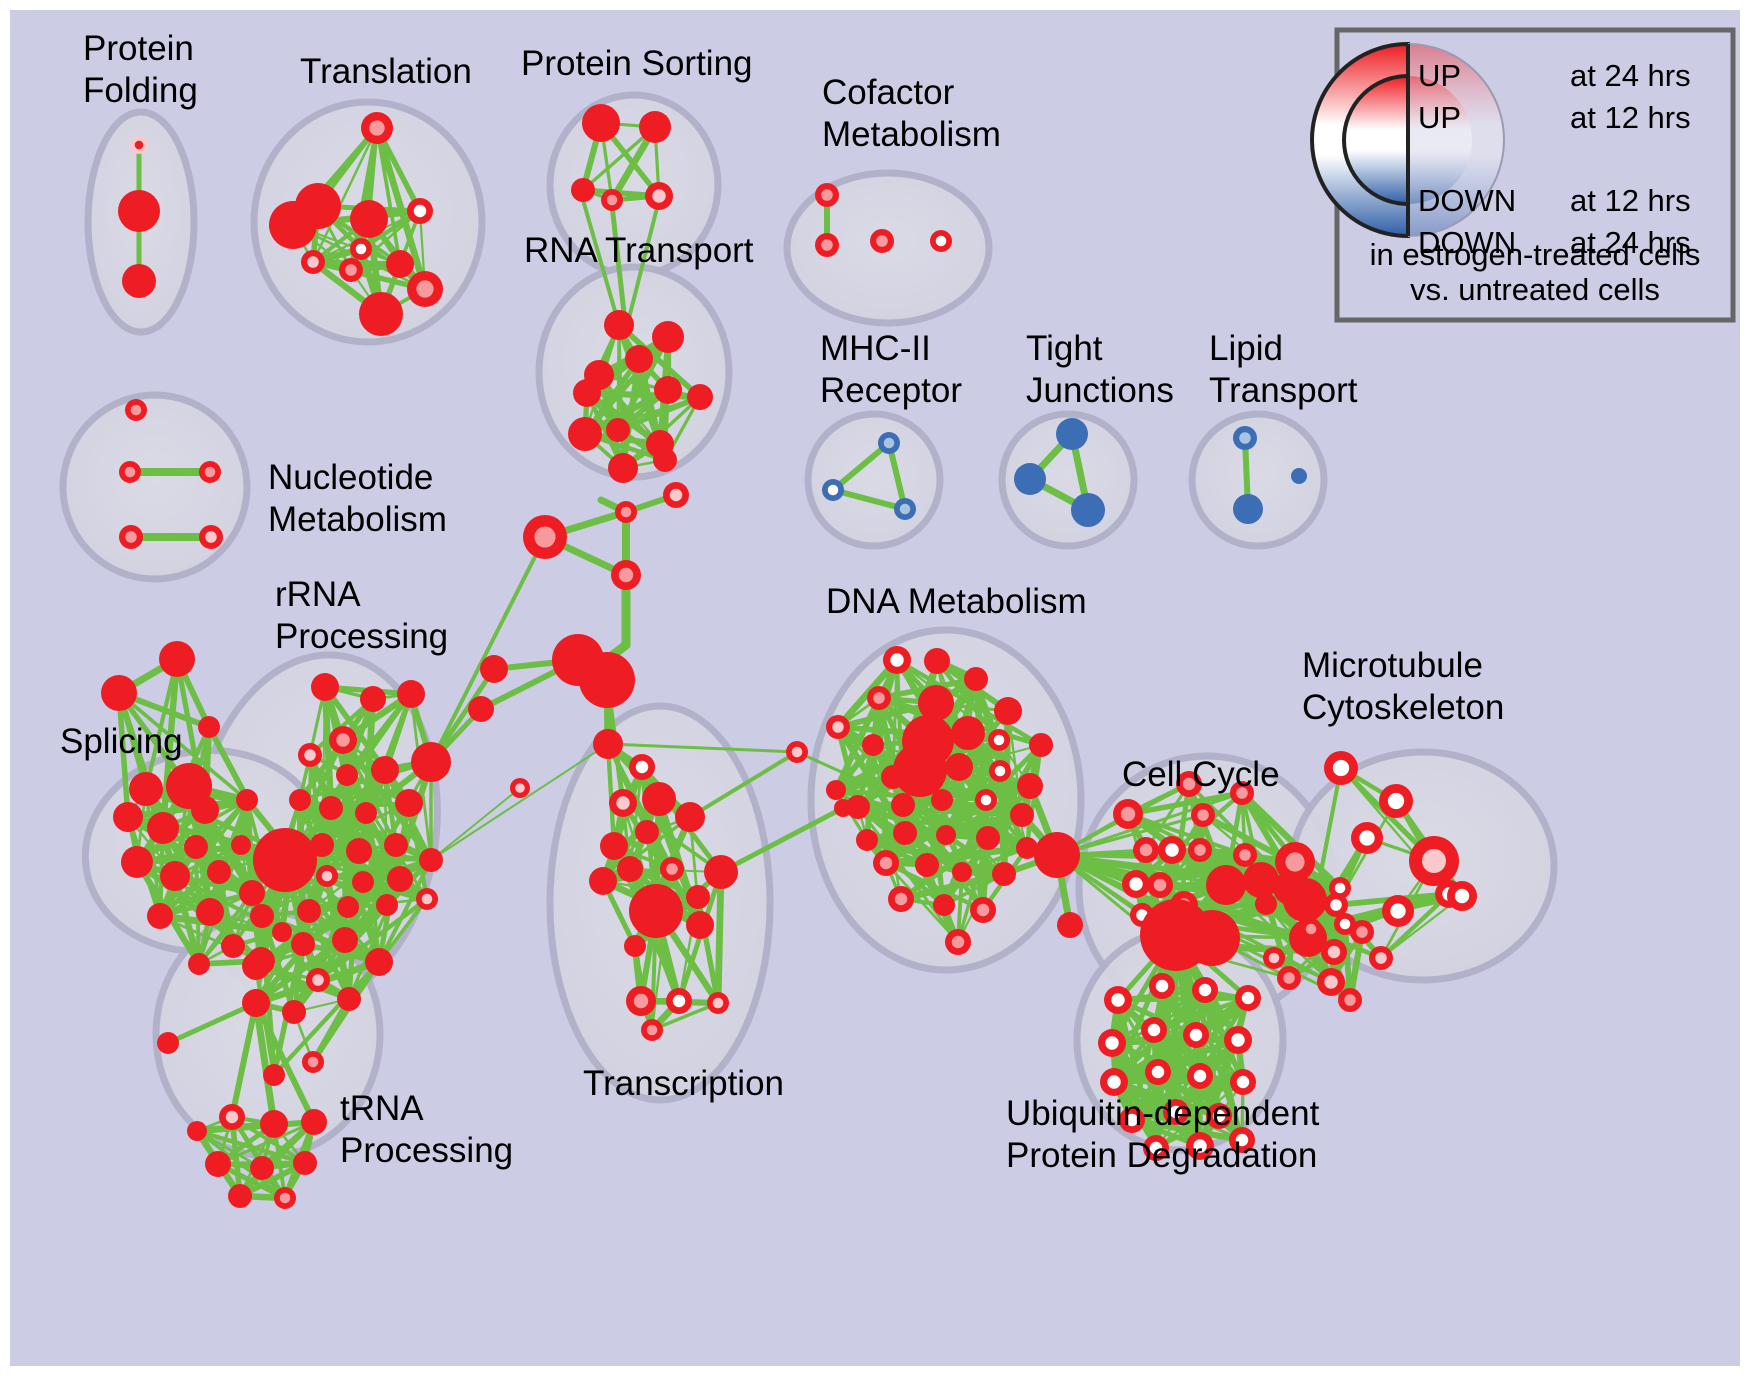 The height and width of the screenshot is (1376, 1750). Describe the element at coordinates (155, 487) in the screenshot. I see `cluster-region-nucleotide-metabolism` at that location.